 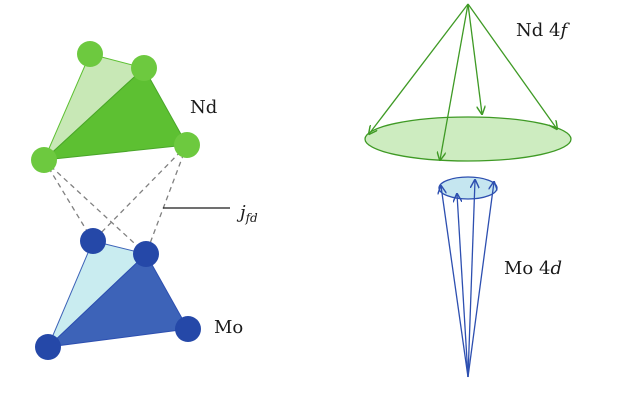 What do you see at coordinates (203, 107) in the screenshot?
I see `nd-label: Nd` at bounding box center [203, 107].